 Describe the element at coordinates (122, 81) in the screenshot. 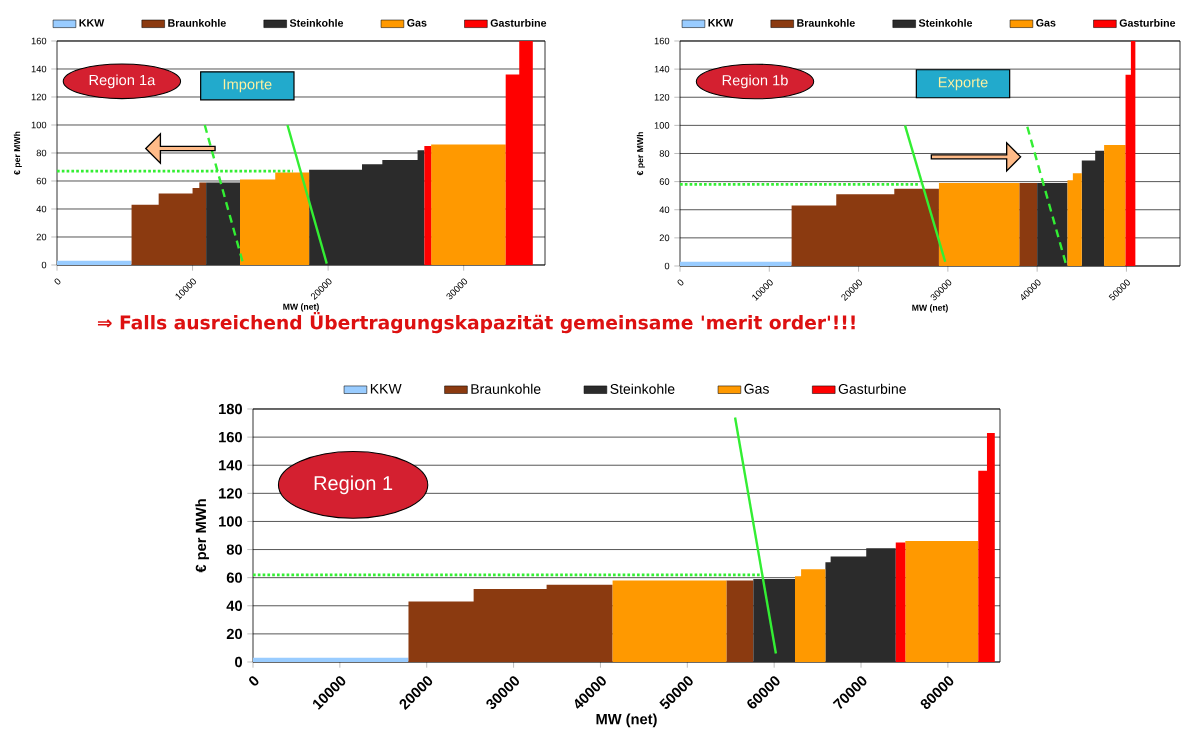

I see `annotation: Region 1a` at that location.